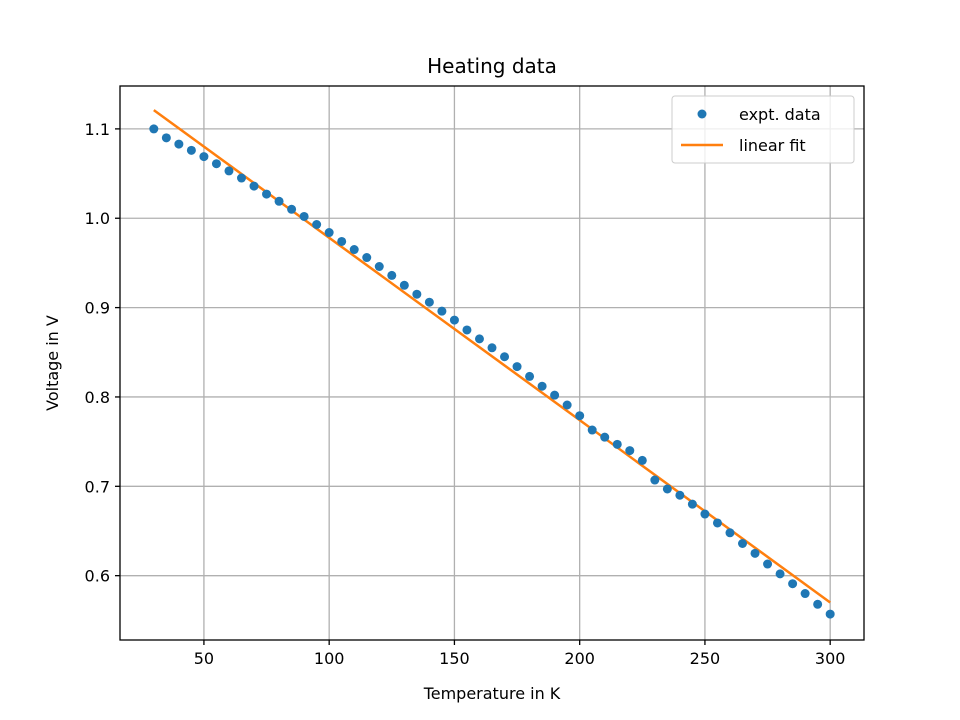  Describe the element at coordinates (830, 658) in the screenshot. I see `x-tick-label: 300` at that location.